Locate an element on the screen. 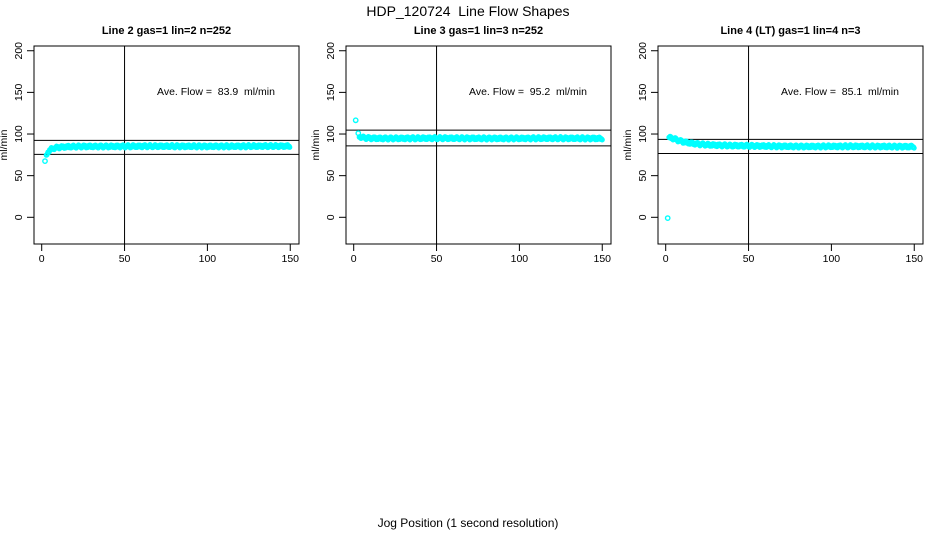 The image size is (936, 540). page-title: HDP_120724 Line Flow Shapes is located at coordinates (468, 11).